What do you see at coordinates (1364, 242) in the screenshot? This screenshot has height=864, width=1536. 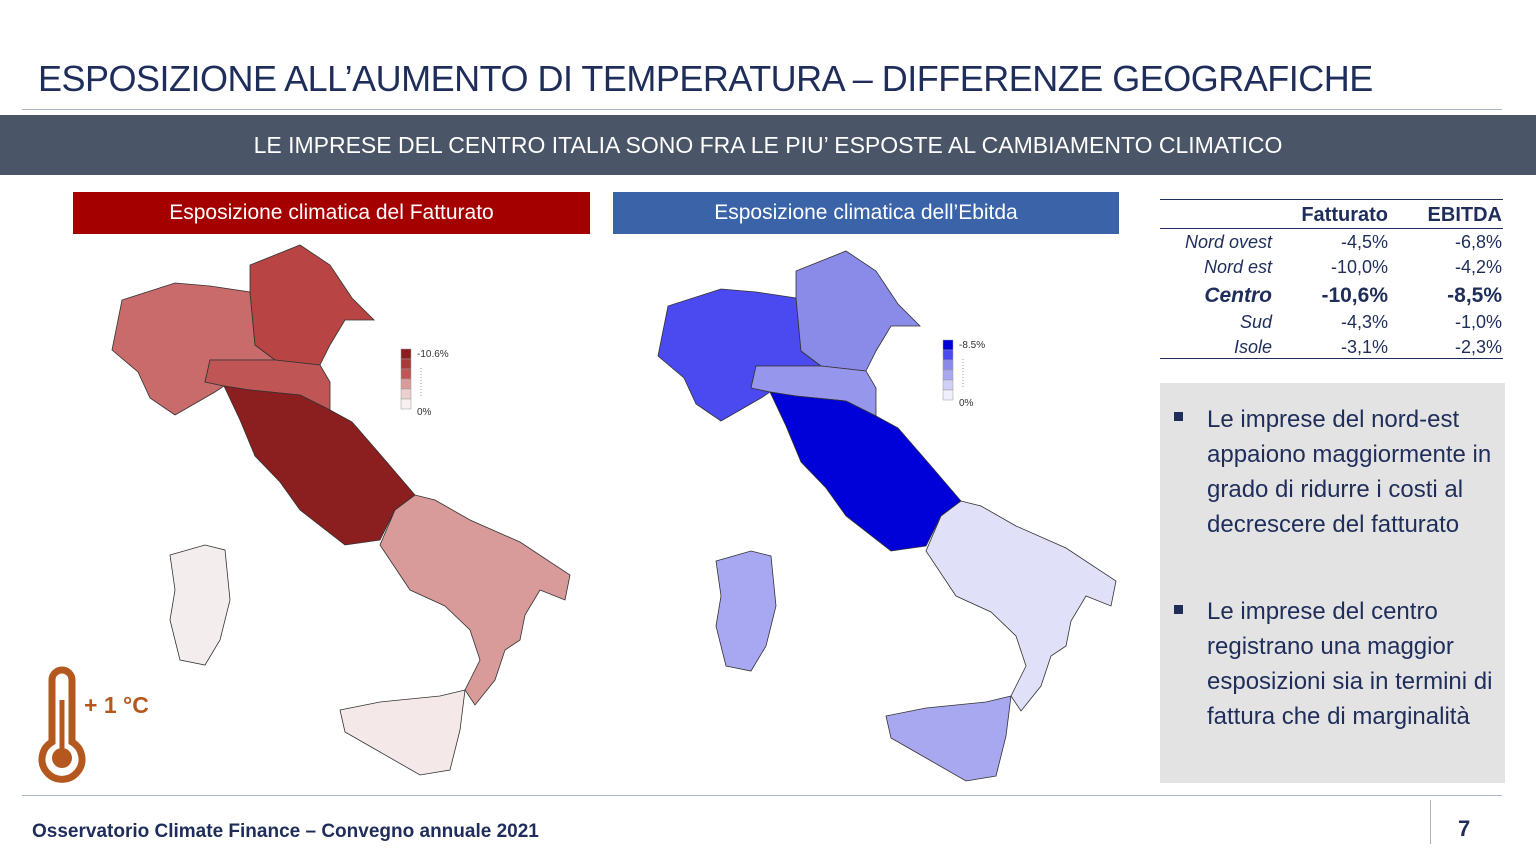 I see `table-cell: -4,5%` at bounding box center [1364, 242].